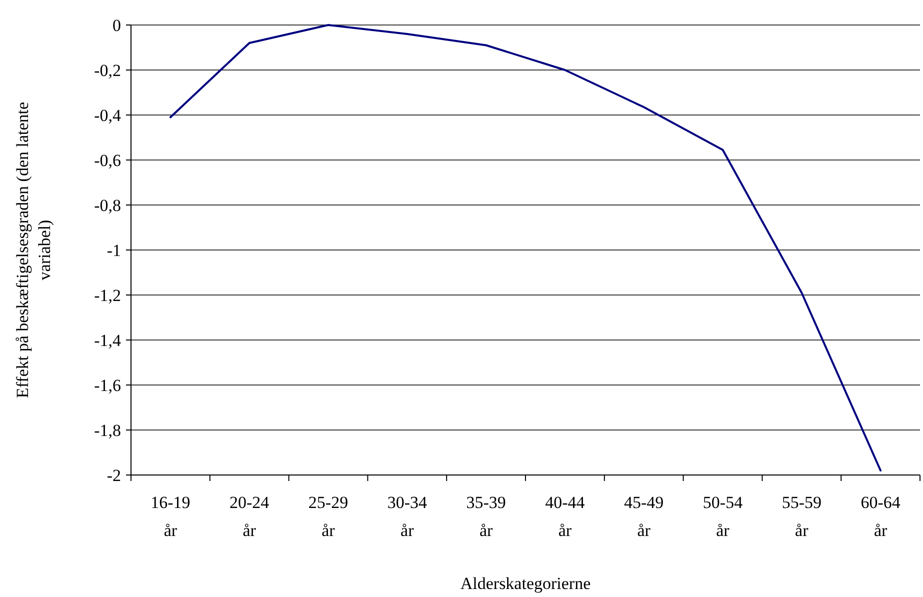 Image resolution: width=923 pixels, height=597 pixels. I want to click on y-tick-label: -2, so click(113, 475).